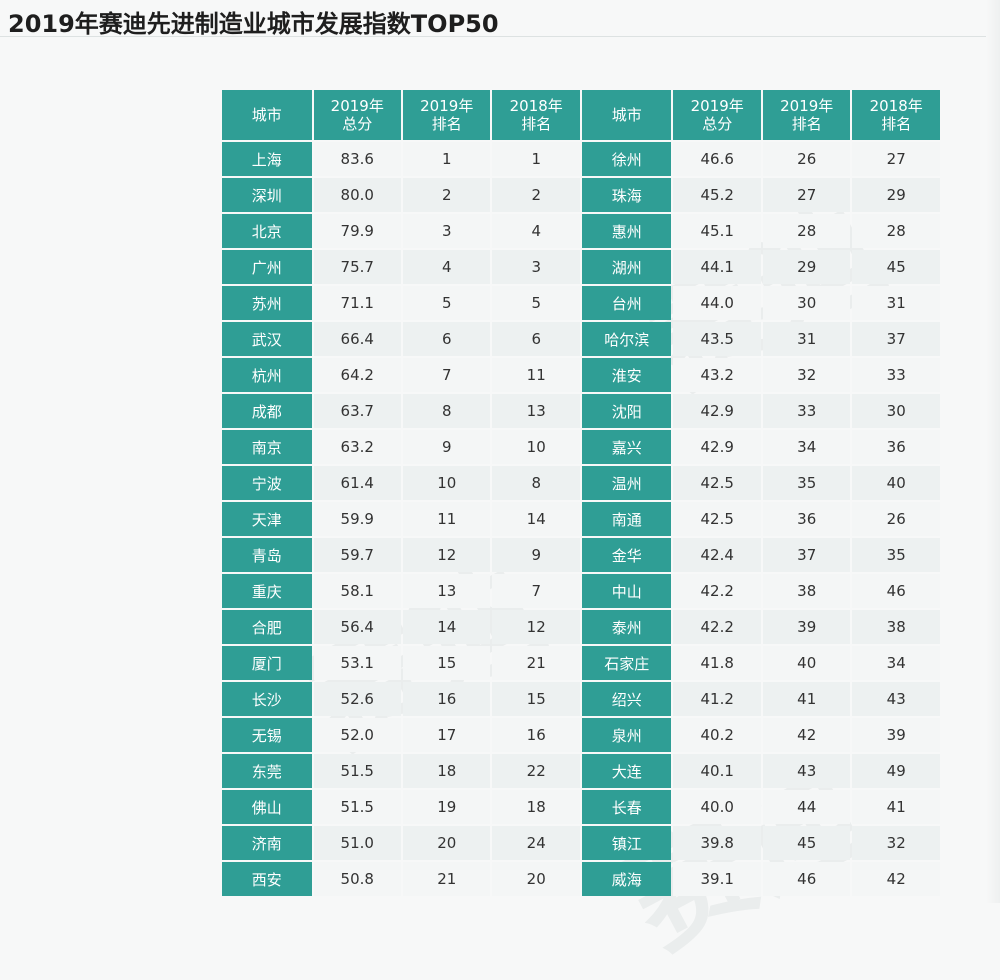 This screenshot has height=980, width=1000. I want to click on value-cell: 46, so click(896, 591).